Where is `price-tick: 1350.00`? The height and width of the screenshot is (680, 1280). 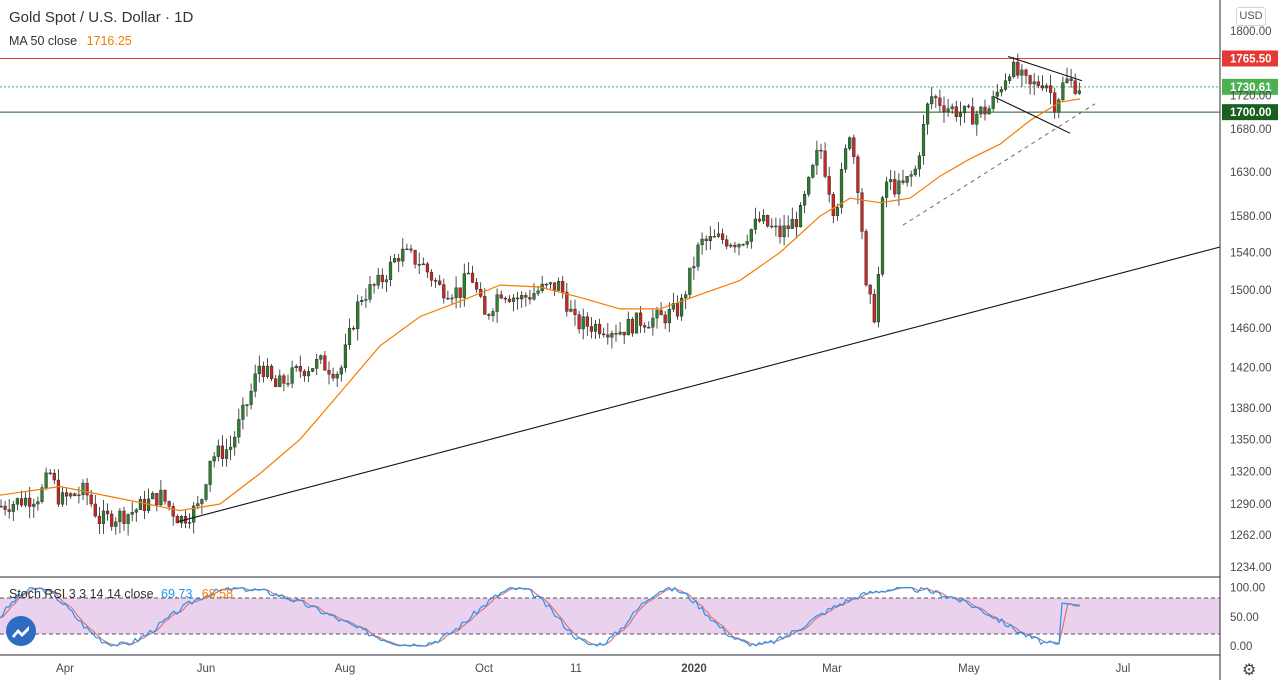
price-tick: 1350.00 is located at coordinates (1251, 440).